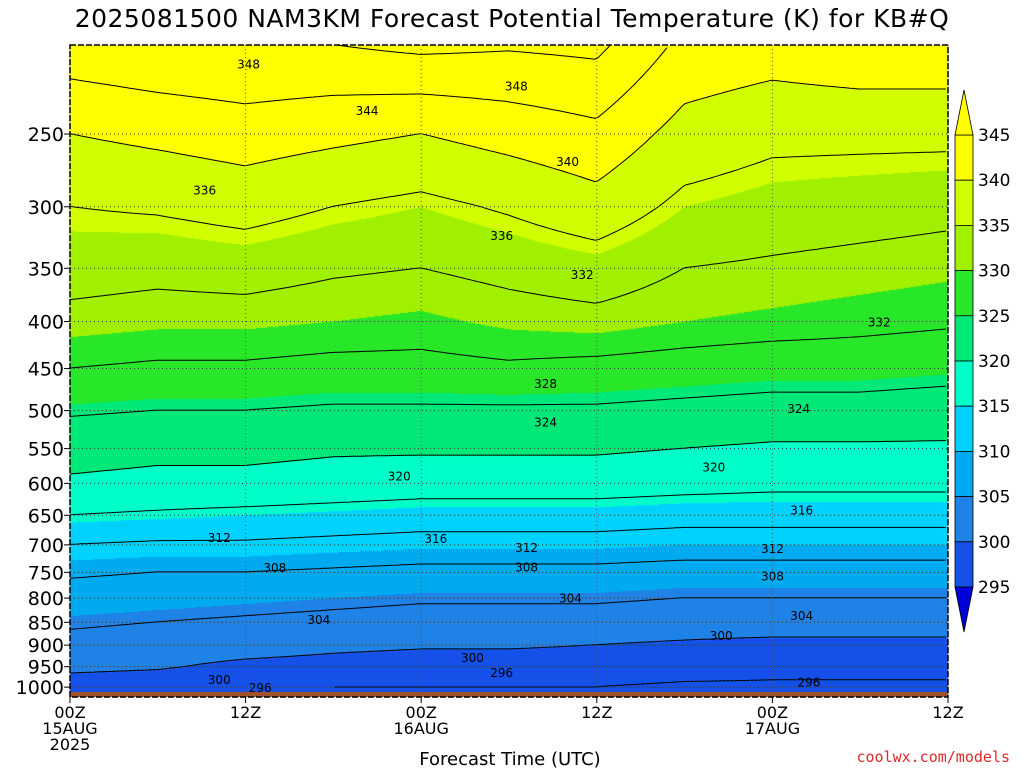 The image size is (1024, 768). I want to click on y-tick-label: 550, so click(46, 450).